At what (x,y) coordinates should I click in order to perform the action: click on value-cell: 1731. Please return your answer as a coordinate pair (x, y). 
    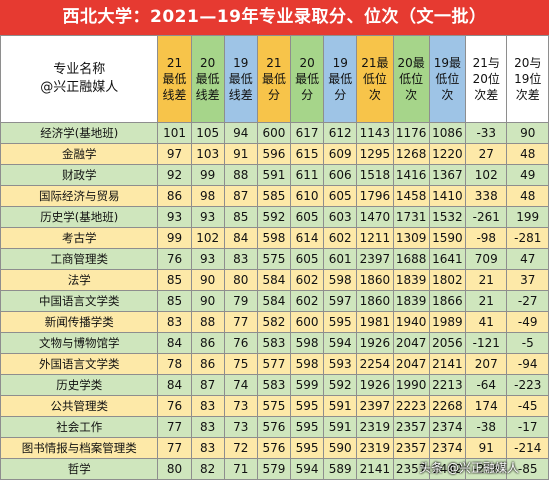
    Looking at the image, I should click on (411, 217).